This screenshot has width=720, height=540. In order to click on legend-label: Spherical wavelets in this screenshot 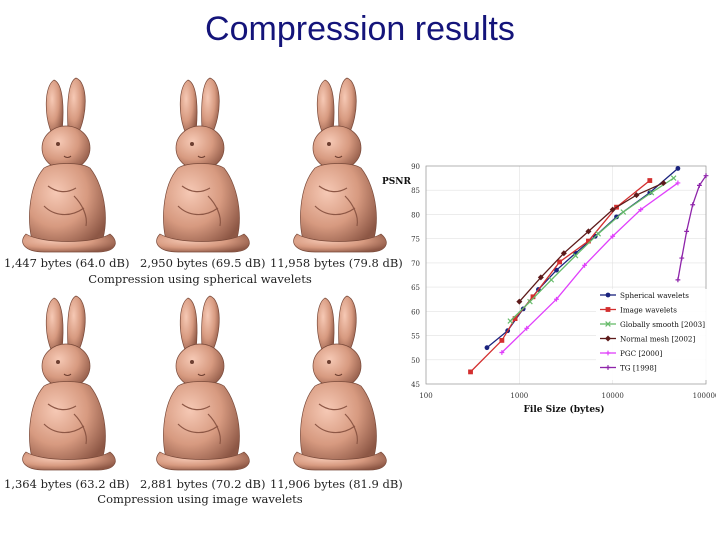, I will do `click(654, 295)`.